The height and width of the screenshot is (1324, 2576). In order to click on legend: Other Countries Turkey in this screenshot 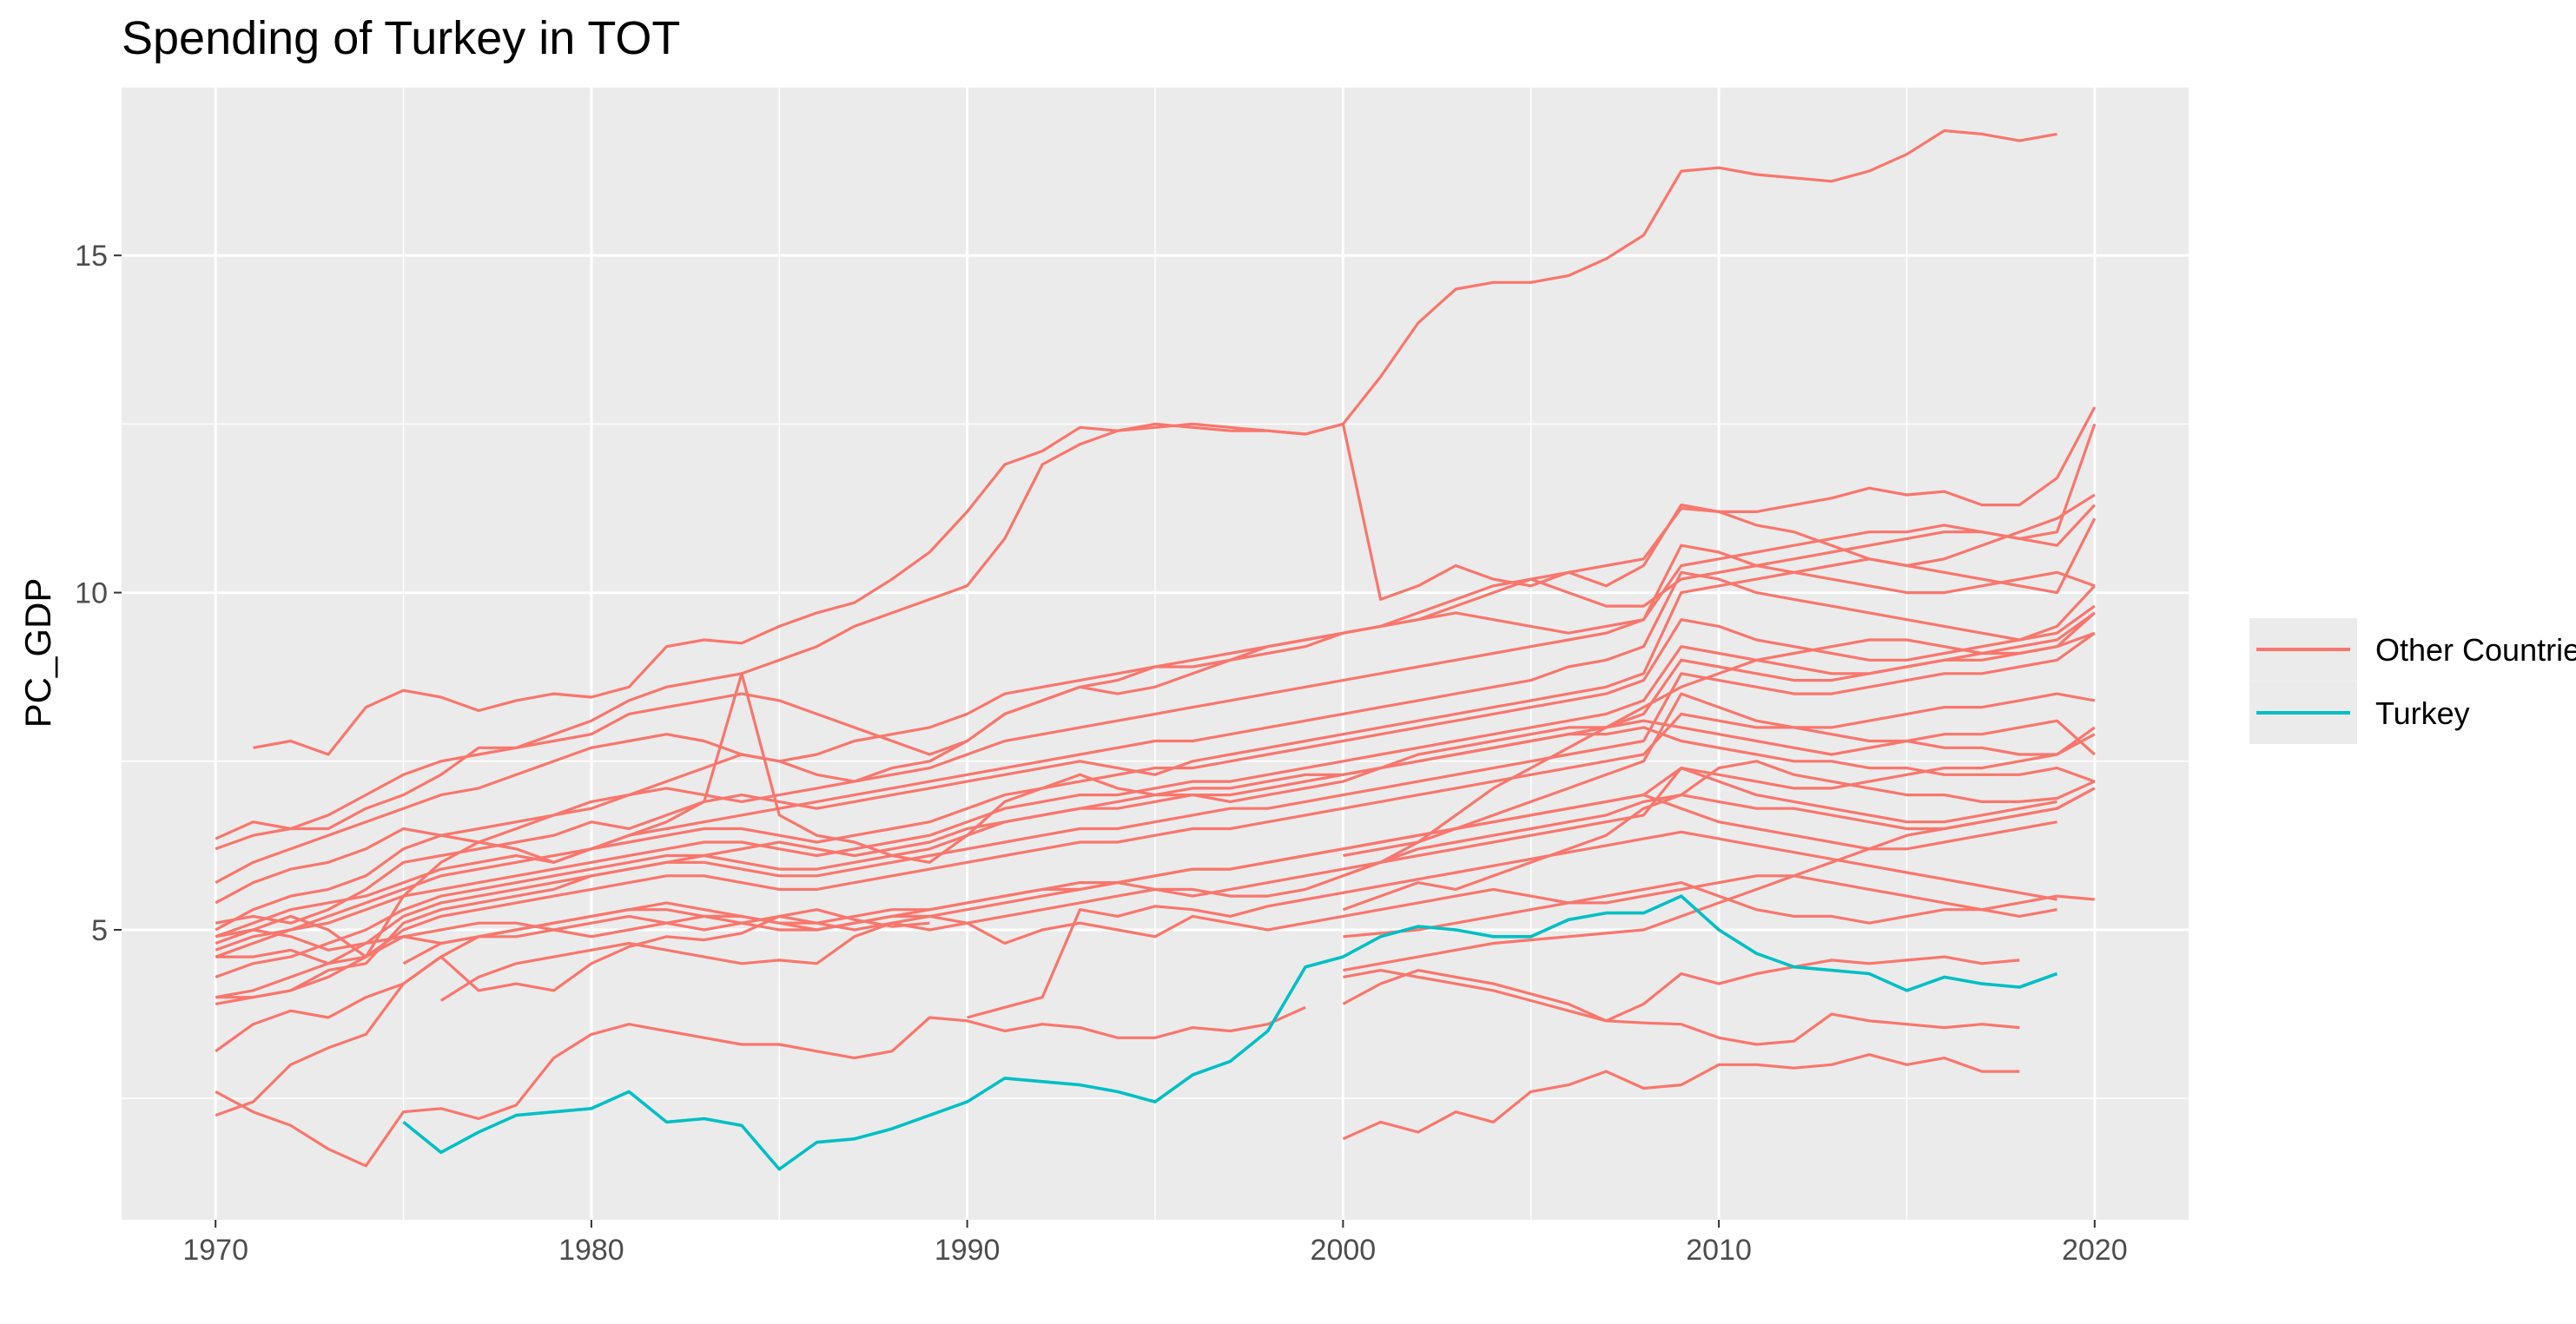, I will do `click(2412, 681)`.